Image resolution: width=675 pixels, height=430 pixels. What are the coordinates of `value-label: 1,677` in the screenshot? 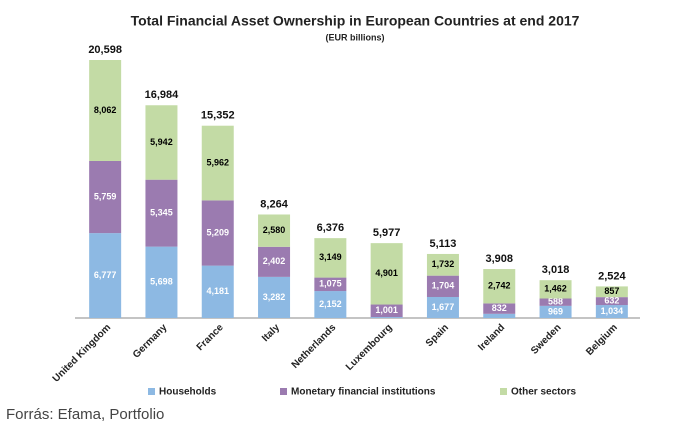 It's located at (443, 307).